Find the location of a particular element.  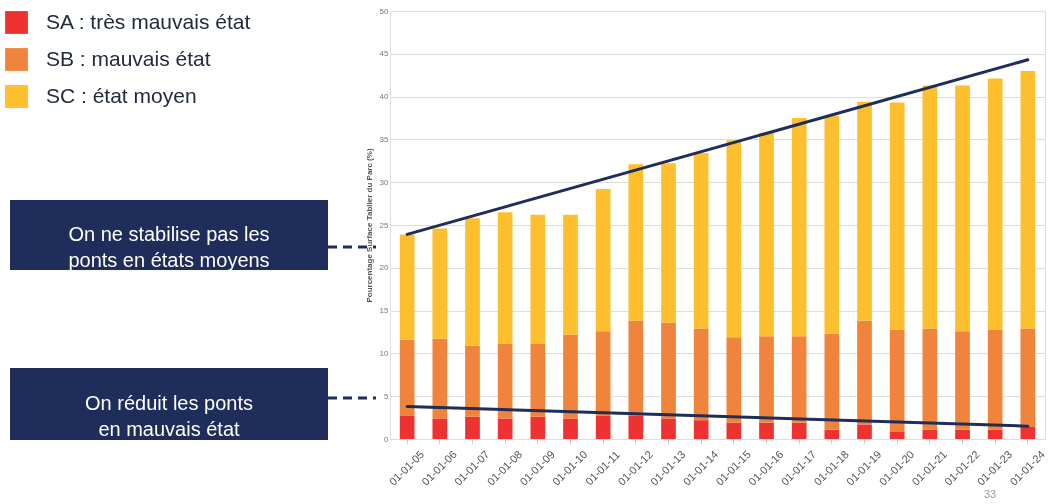

y-tick-label: 20 is located at coordinates (384, 268).